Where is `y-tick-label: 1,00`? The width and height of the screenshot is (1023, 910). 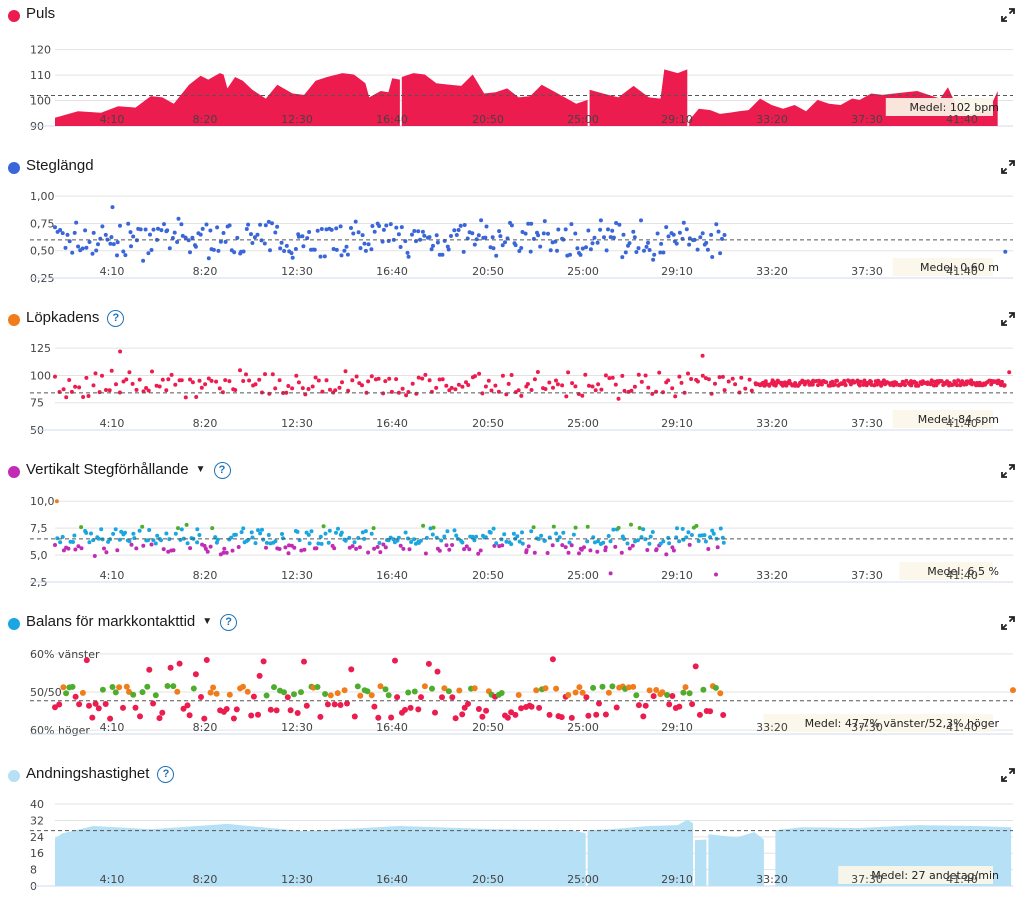 y-tick-label: 1,00 is located at coordinates (42, 196).